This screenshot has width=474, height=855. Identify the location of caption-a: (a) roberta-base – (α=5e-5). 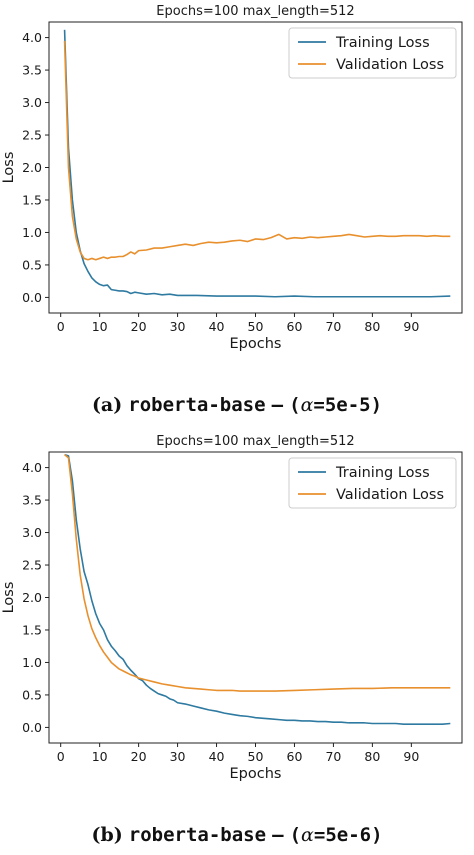
(237, 405).